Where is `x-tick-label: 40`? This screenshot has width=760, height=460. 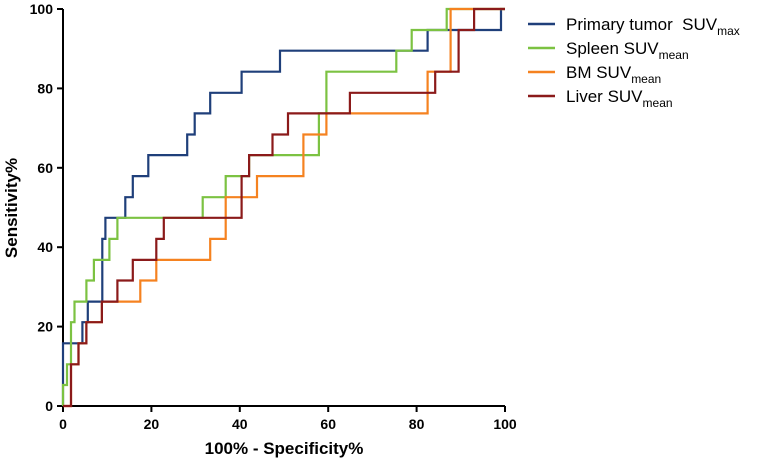
x-tick-label: 40 is located at coordinates (240, 424).